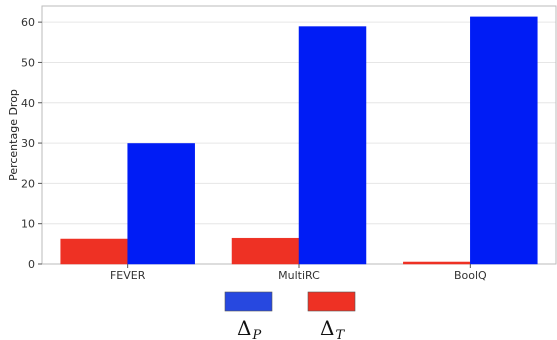  Describe the element at coordinates (265, 251) in the screenshot. I see `bar-t-multirc` at that location.